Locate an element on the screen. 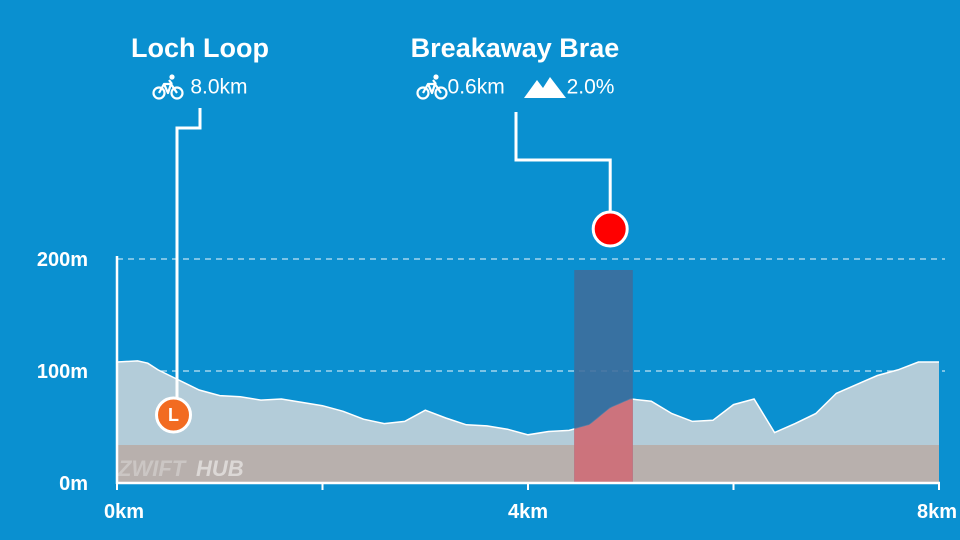 The image size is (960, 540). x-tick-label: 4km is located at coordinates (528, 512).